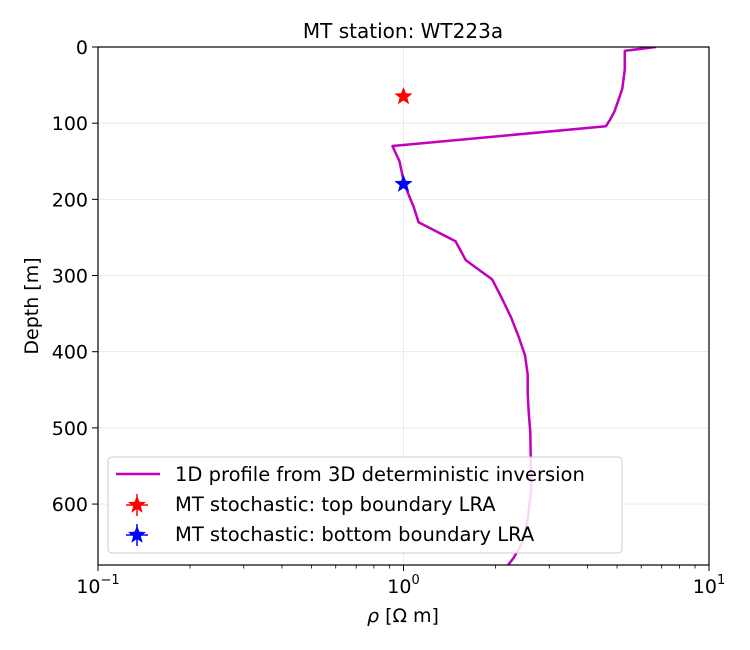  I want to click on y-tick-label: 500, so click(70, 429).